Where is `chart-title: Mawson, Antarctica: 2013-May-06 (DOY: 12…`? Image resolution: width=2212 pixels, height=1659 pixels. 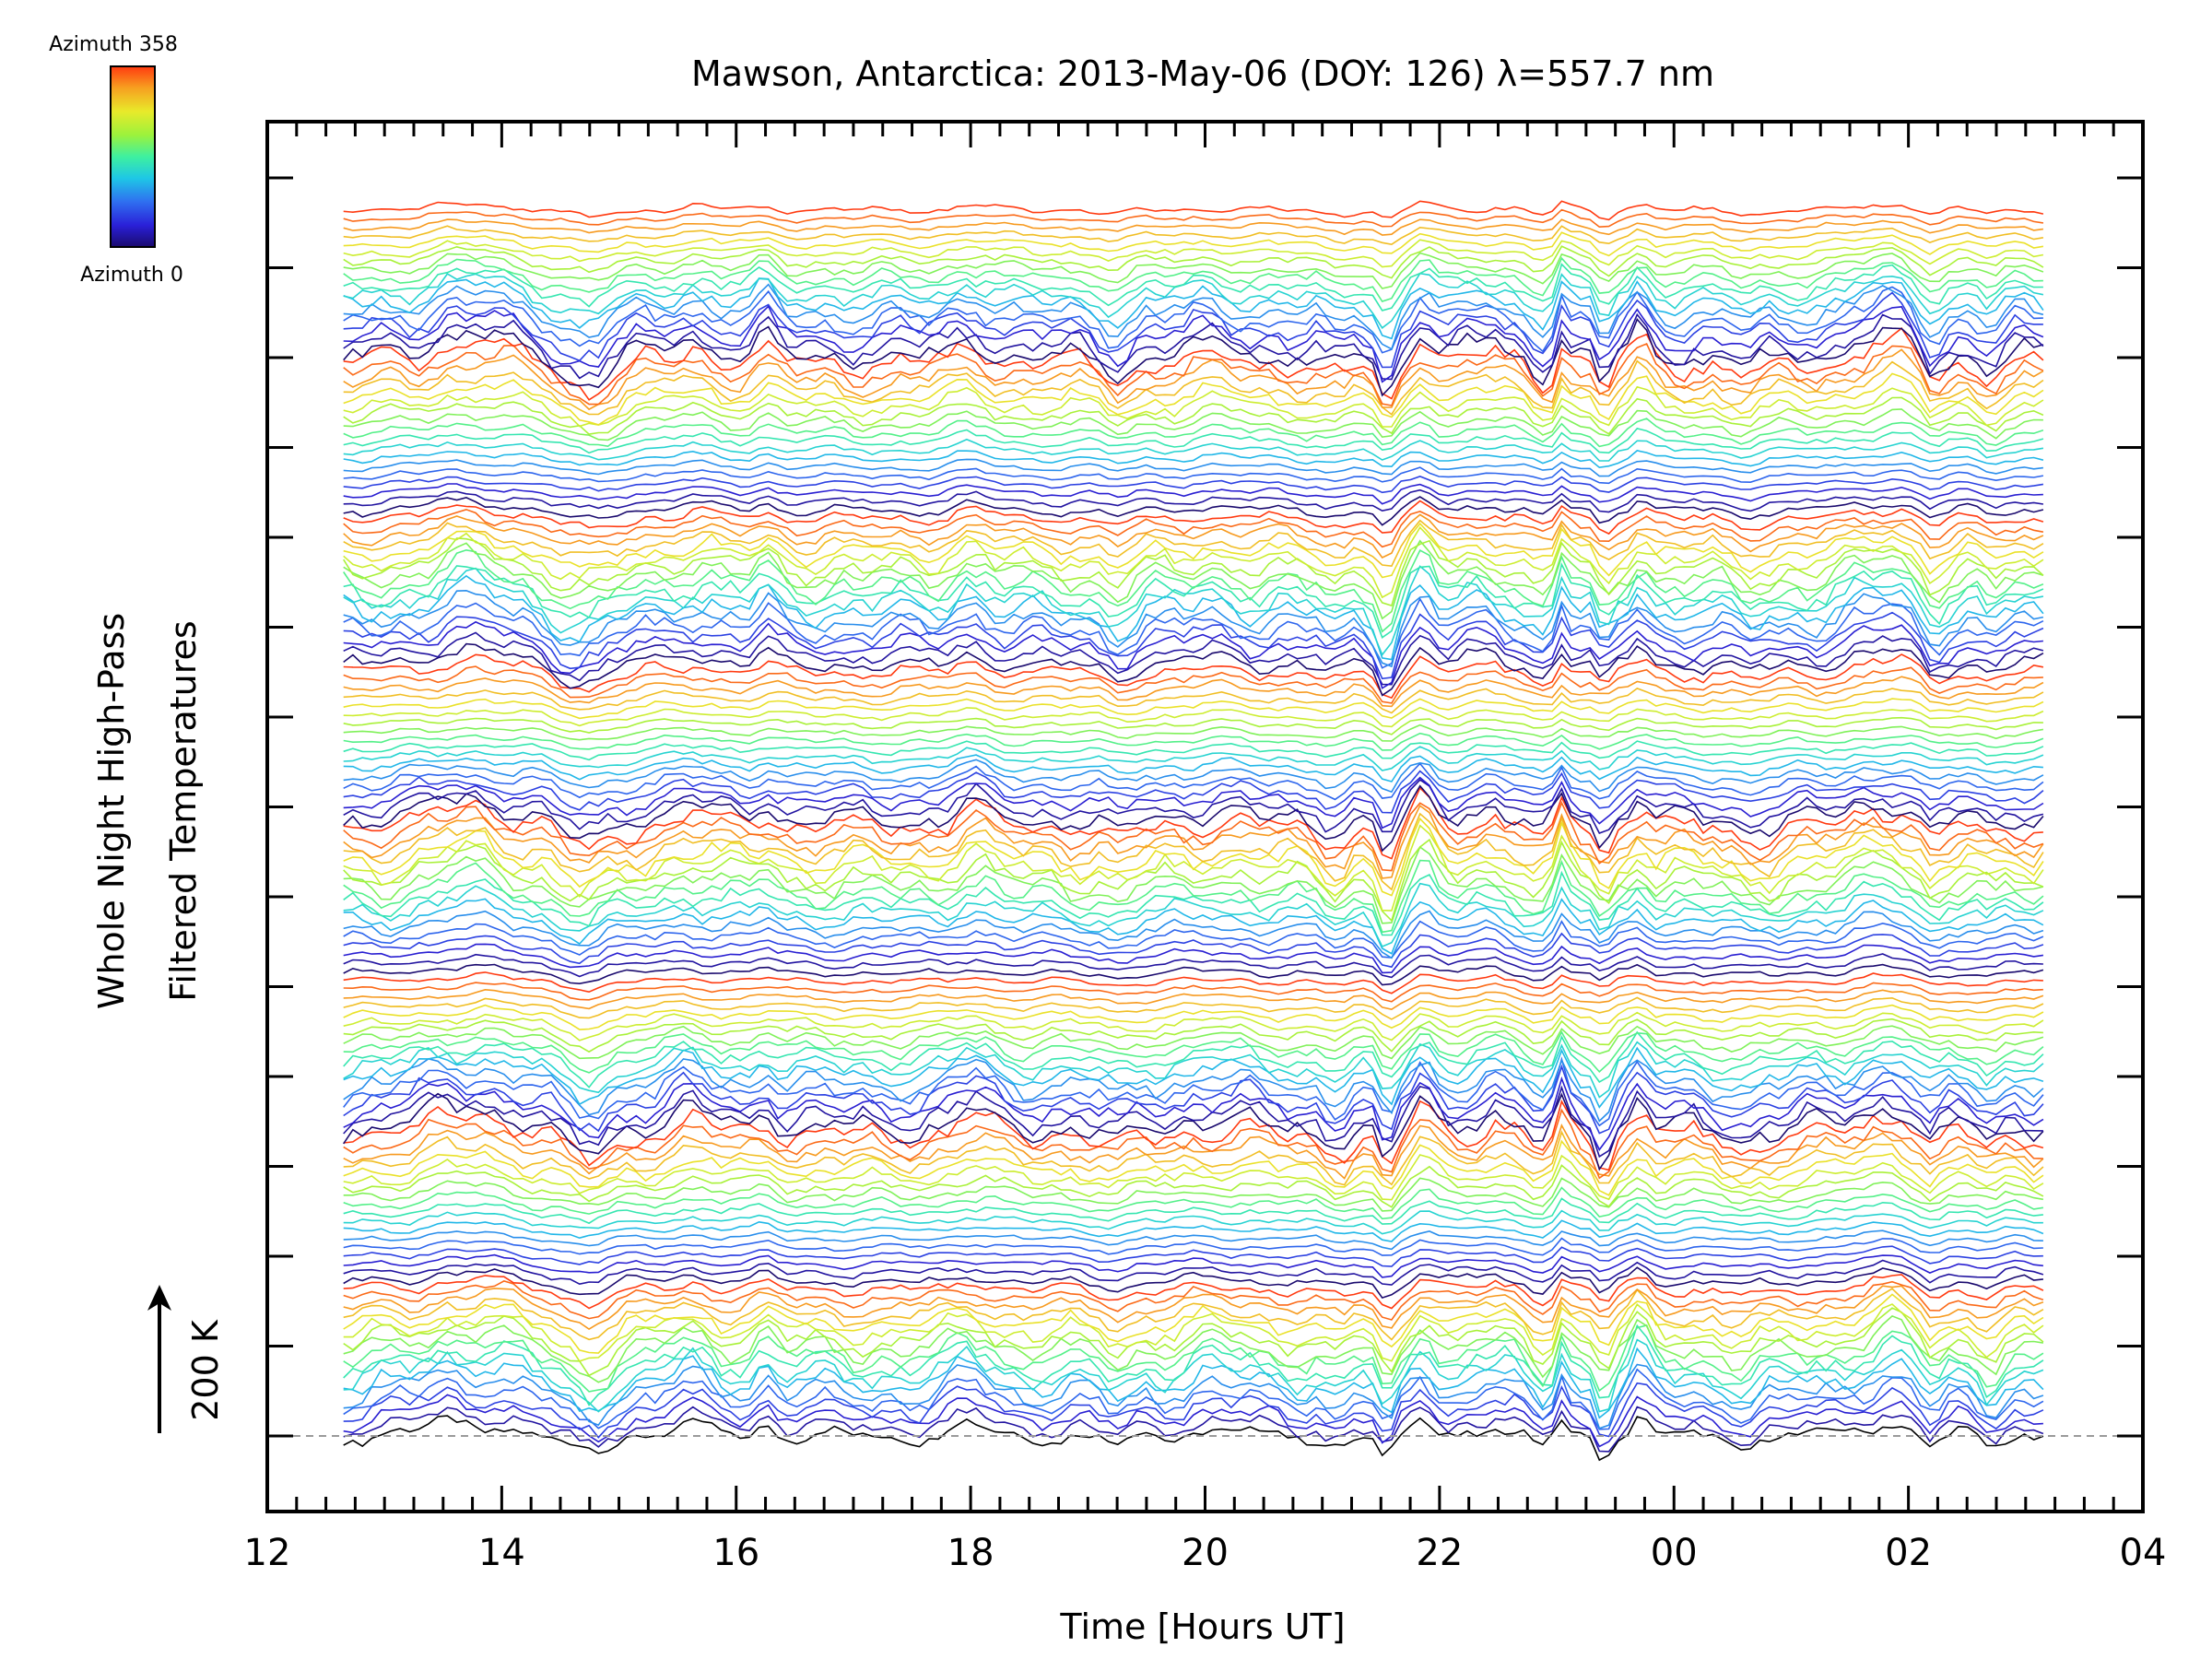 chart-title: Mawson, Antarctica: 2013-May-06 (DOY: 12… is located at coordinates (1202, 73).